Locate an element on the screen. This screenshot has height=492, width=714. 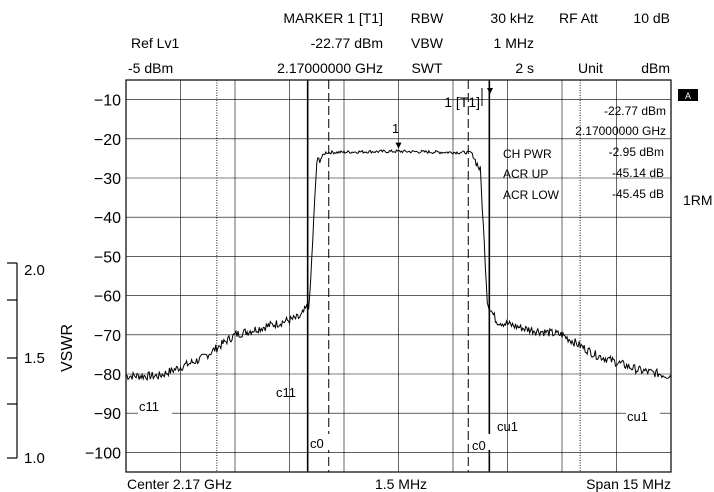
vswr-tick-label: 2.0 is located at coordinates (34, 270).